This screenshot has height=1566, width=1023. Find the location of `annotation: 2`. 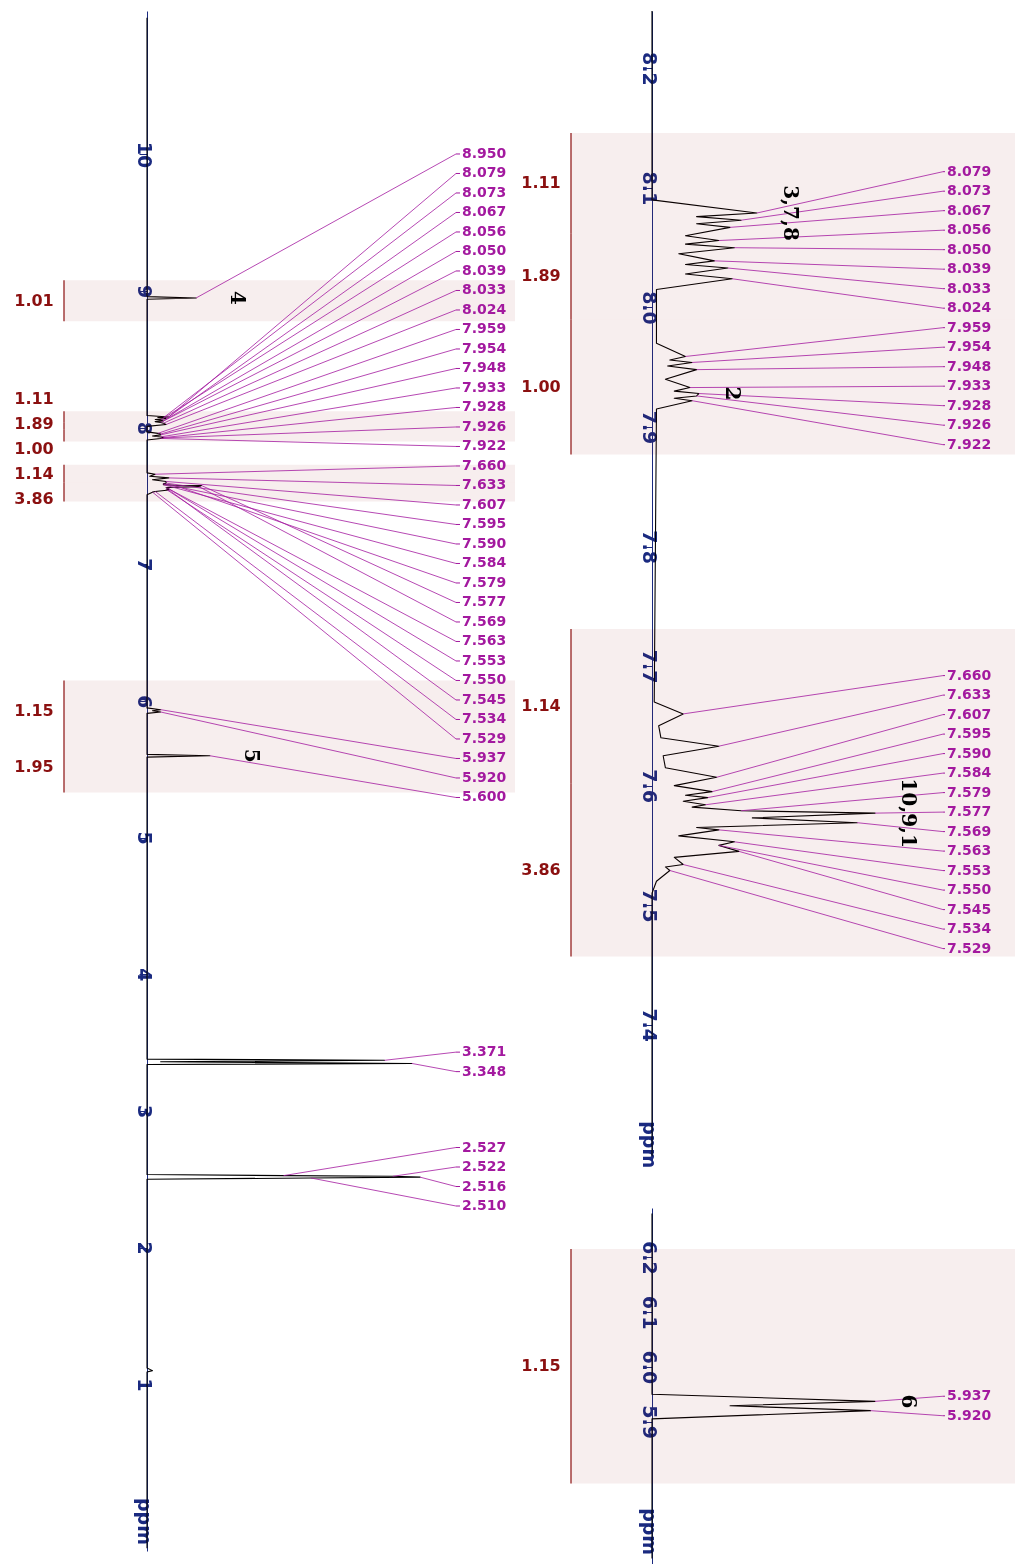

annotation: 2 is located at coordinates (733, 393).